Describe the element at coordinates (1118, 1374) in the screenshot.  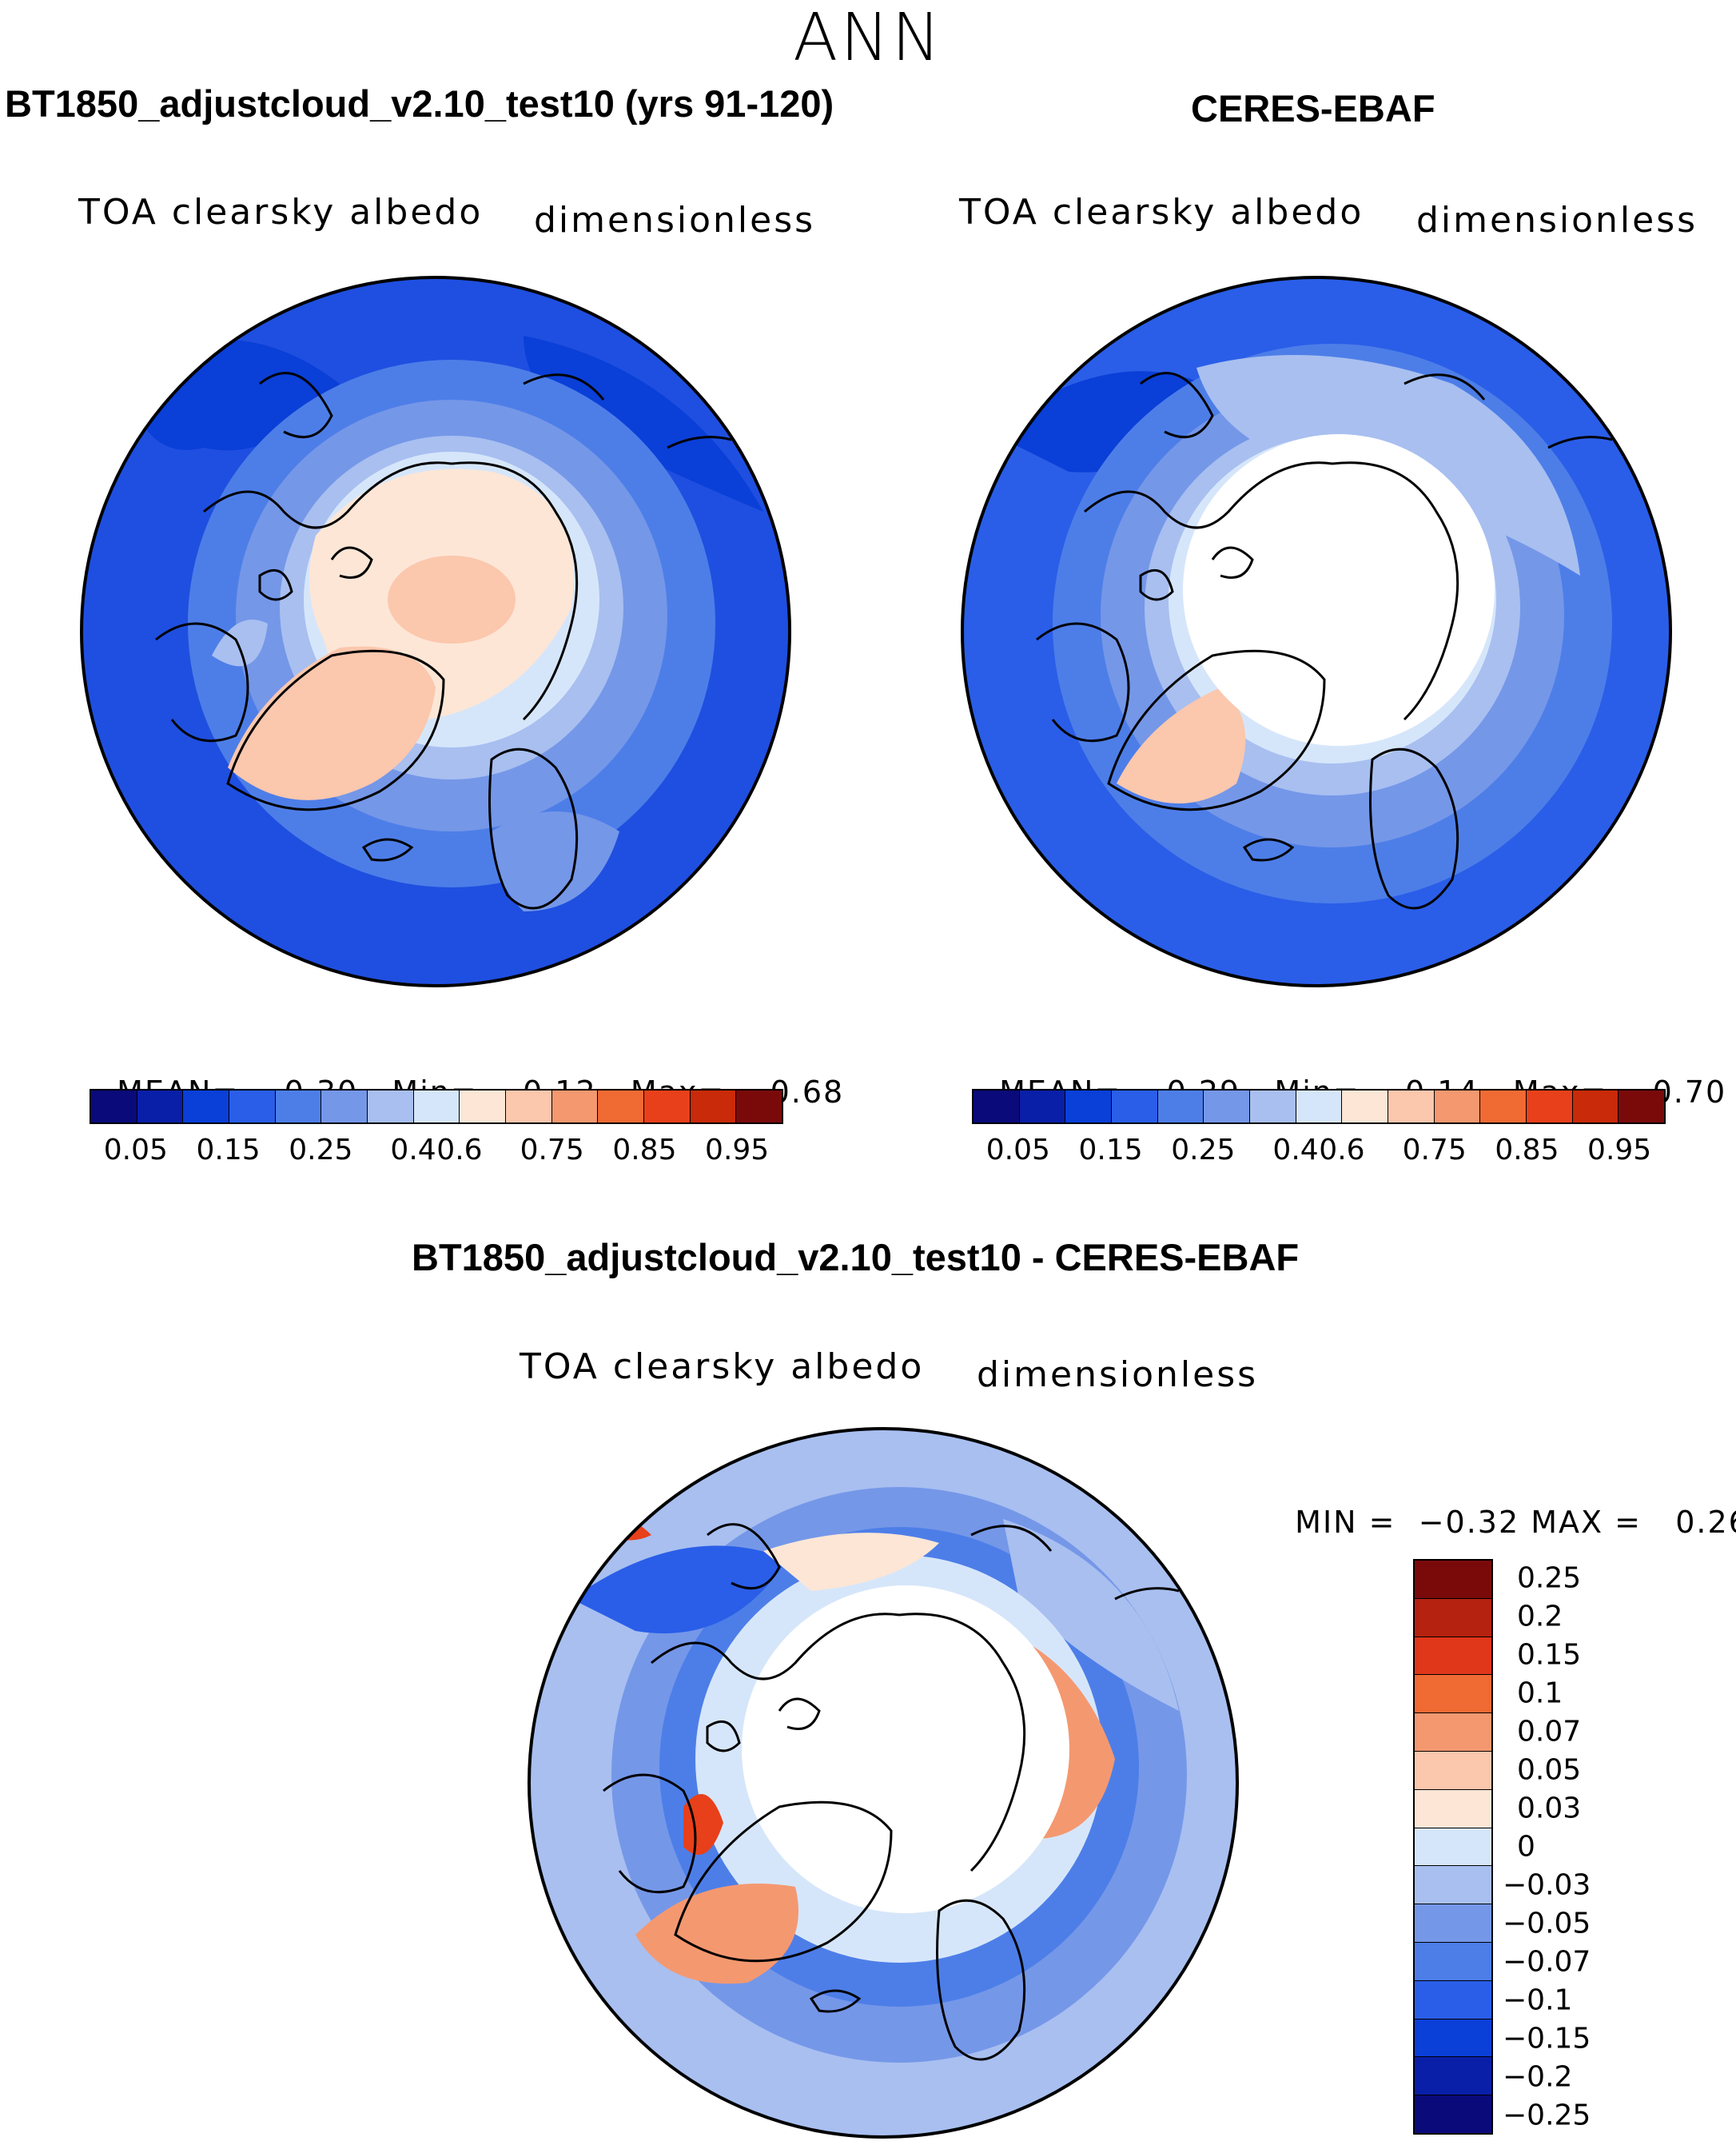
I see `diff-units-label: dimensionless` at that location.